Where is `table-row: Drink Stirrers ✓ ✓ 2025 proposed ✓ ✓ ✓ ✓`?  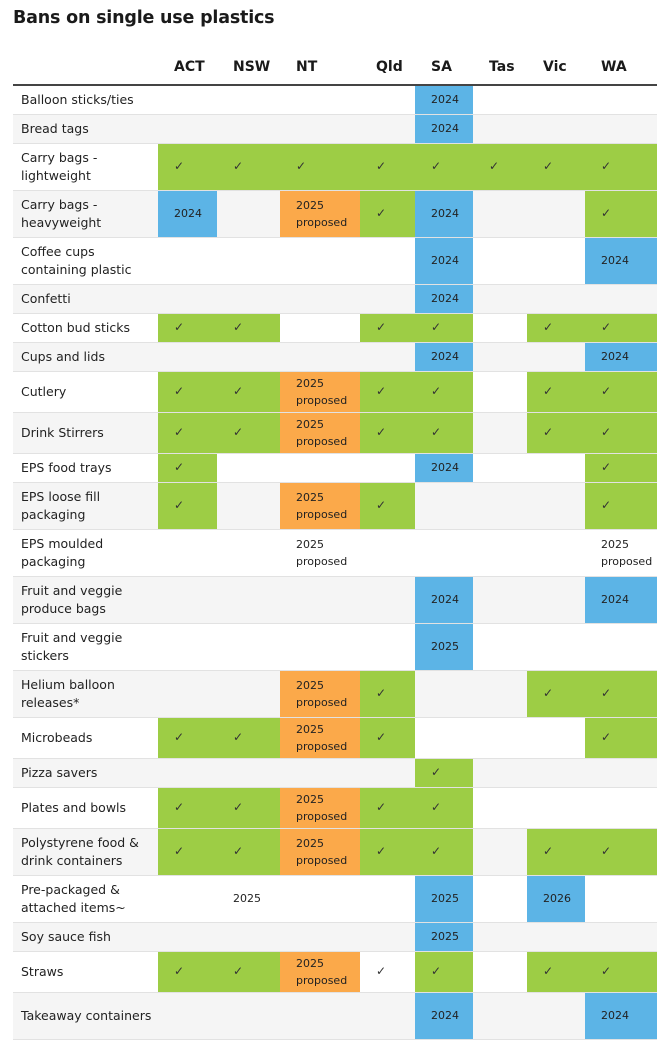 table-row: Drink Stirrers ✓ ✓ 2025 proposed ✓ ✓ ✓ ✓ is located at coordinates (335, 433).